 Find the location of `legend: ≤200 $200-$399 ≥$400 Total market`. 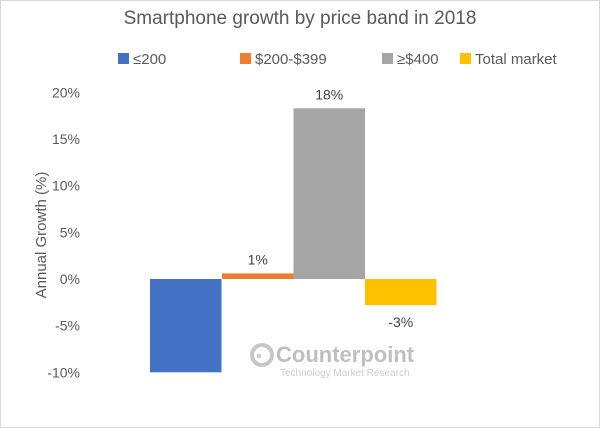

legend: ≤200 $200-$399 ≥$400 Total market is located at coordinates (338, 59).